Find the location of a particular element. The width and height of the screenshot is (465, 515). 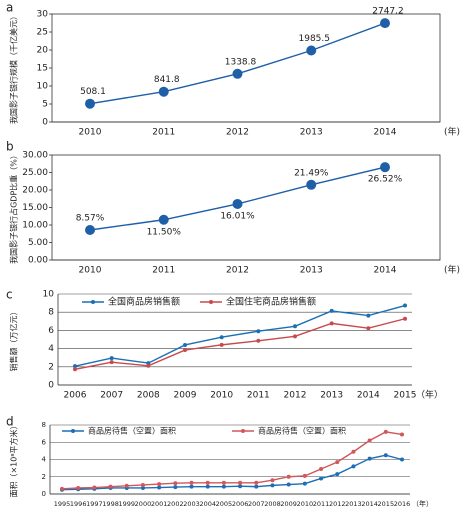

panel-letter: a is located at coordinates (9, 8).